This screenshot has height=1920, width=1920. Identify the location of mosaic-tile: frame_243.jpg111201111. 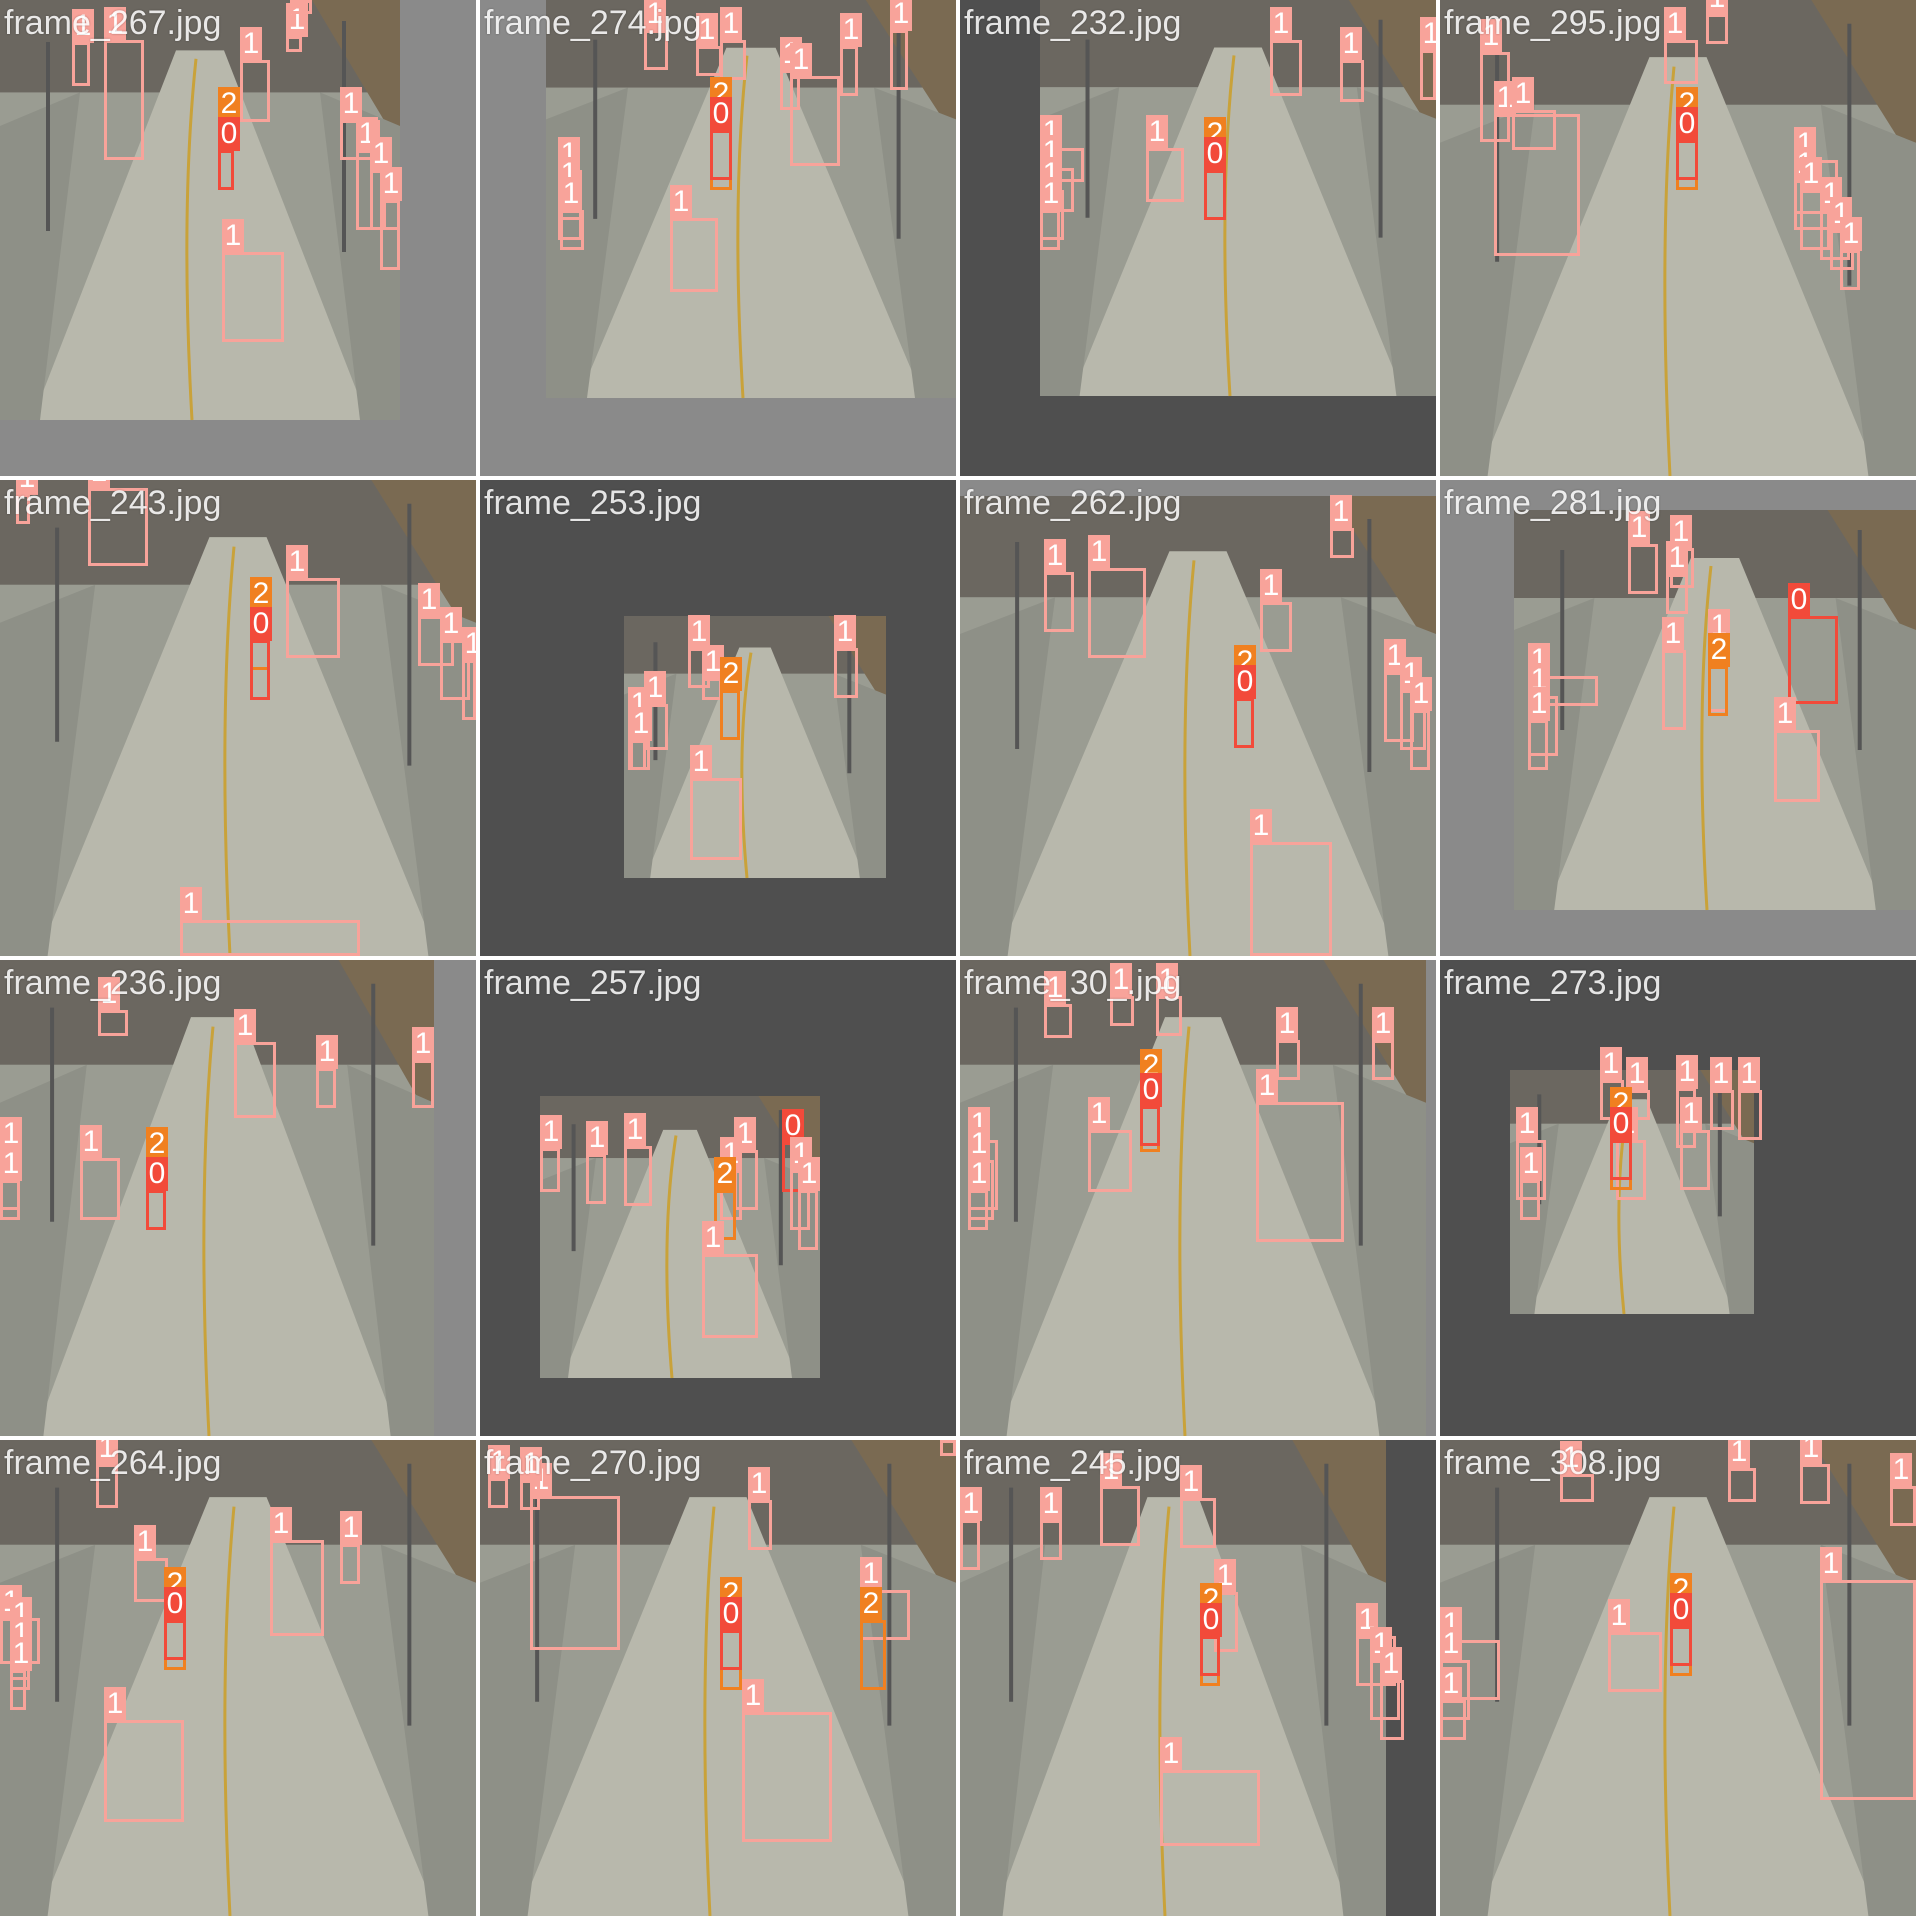
(238, 718).